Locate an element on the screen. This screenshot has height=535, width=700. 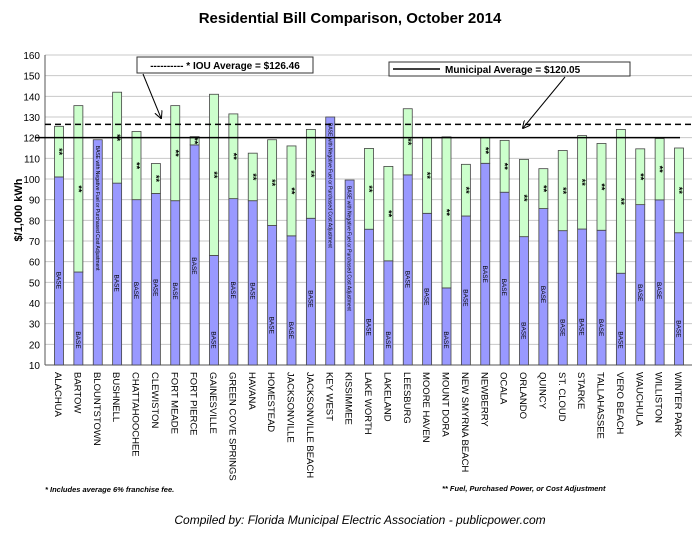
x-tick-label: ORLANDO is located at coordinates (522, 395).